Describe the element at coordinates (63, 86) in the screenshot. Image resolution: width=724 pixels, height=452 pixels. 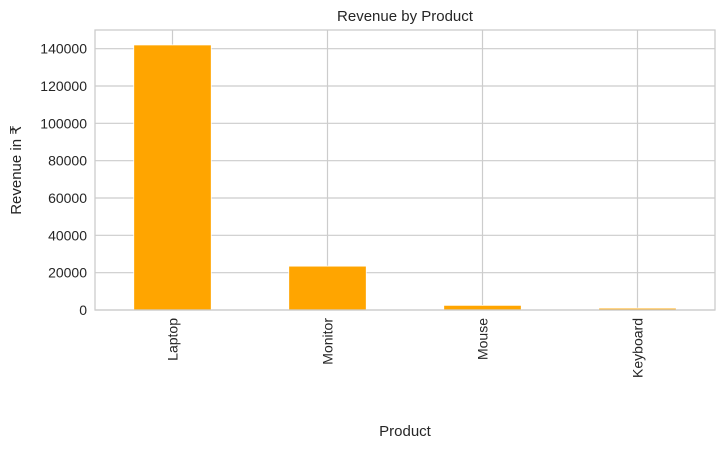
I see `y-tick-label: 120000` at that location.